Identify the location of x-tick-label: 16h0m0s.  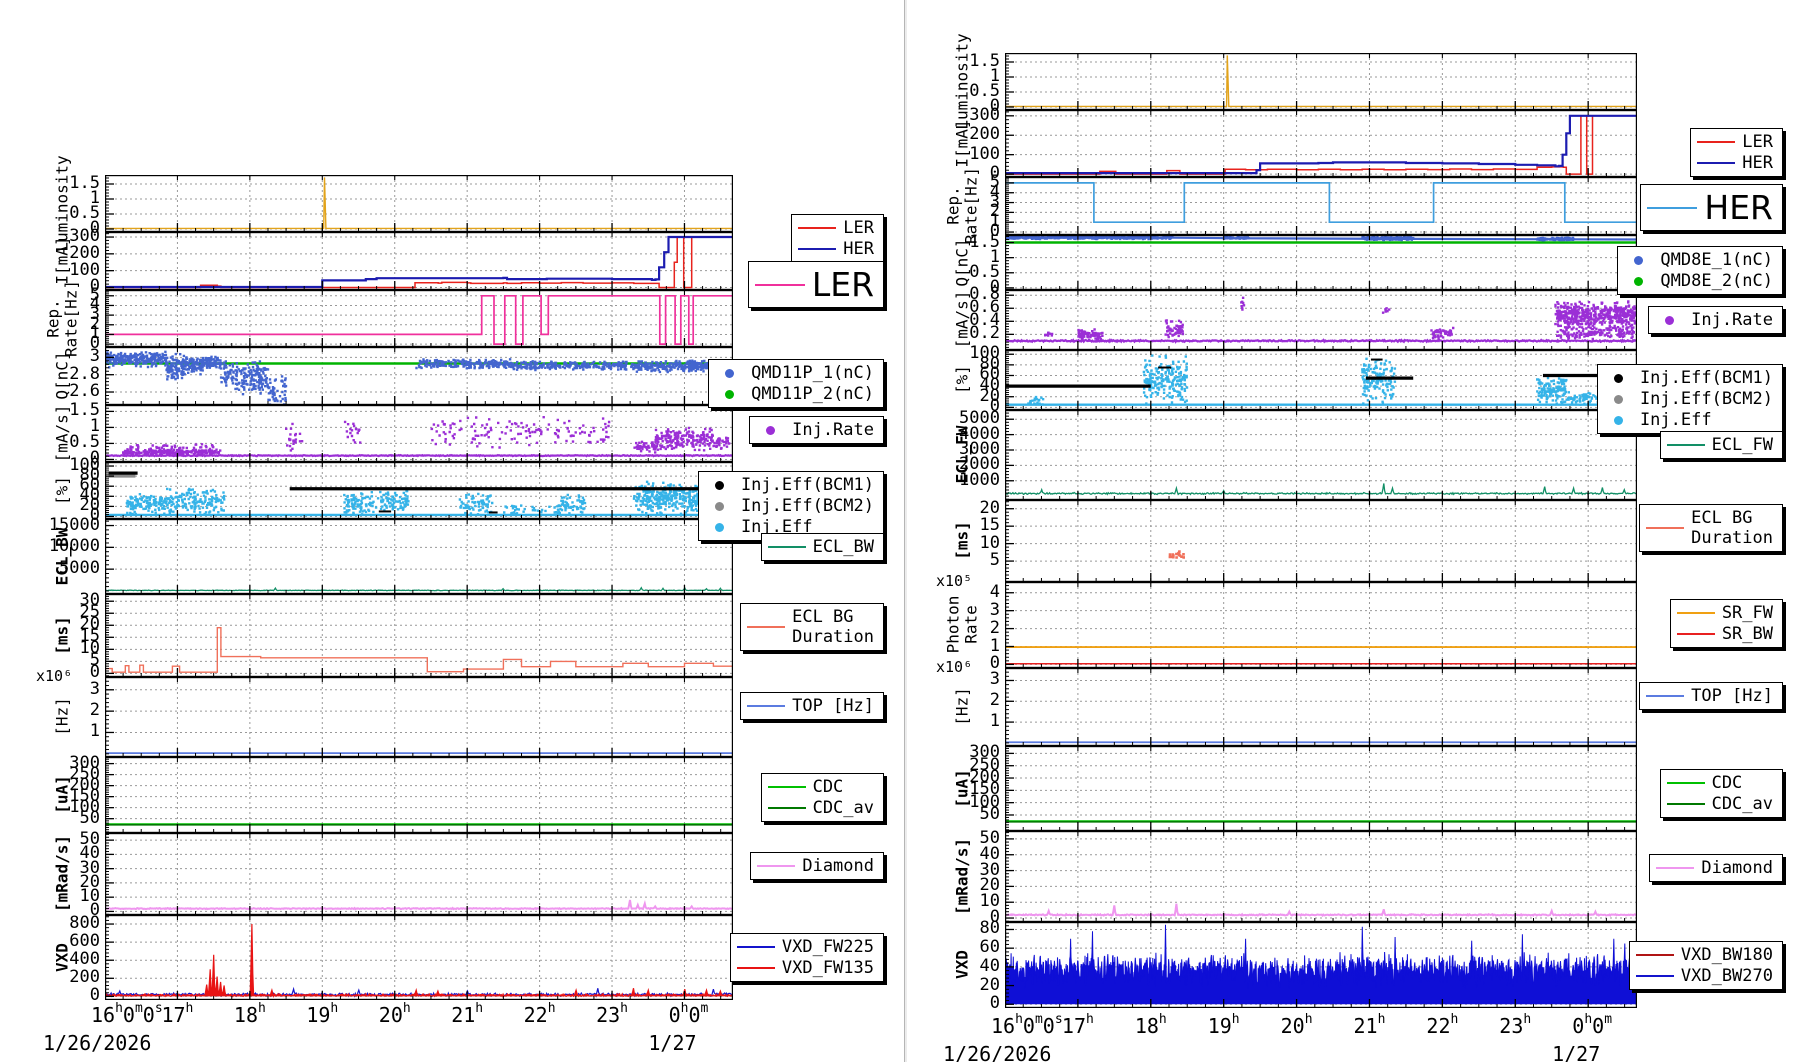
(127, 1014).